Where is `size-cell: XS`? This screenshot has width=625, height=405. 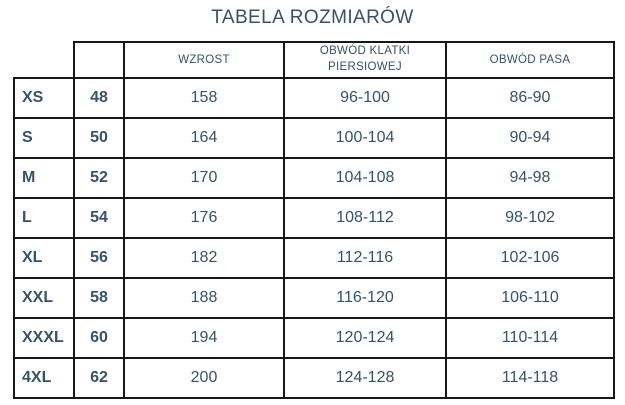 size-cell: XS is located at coordinates (44, 98).